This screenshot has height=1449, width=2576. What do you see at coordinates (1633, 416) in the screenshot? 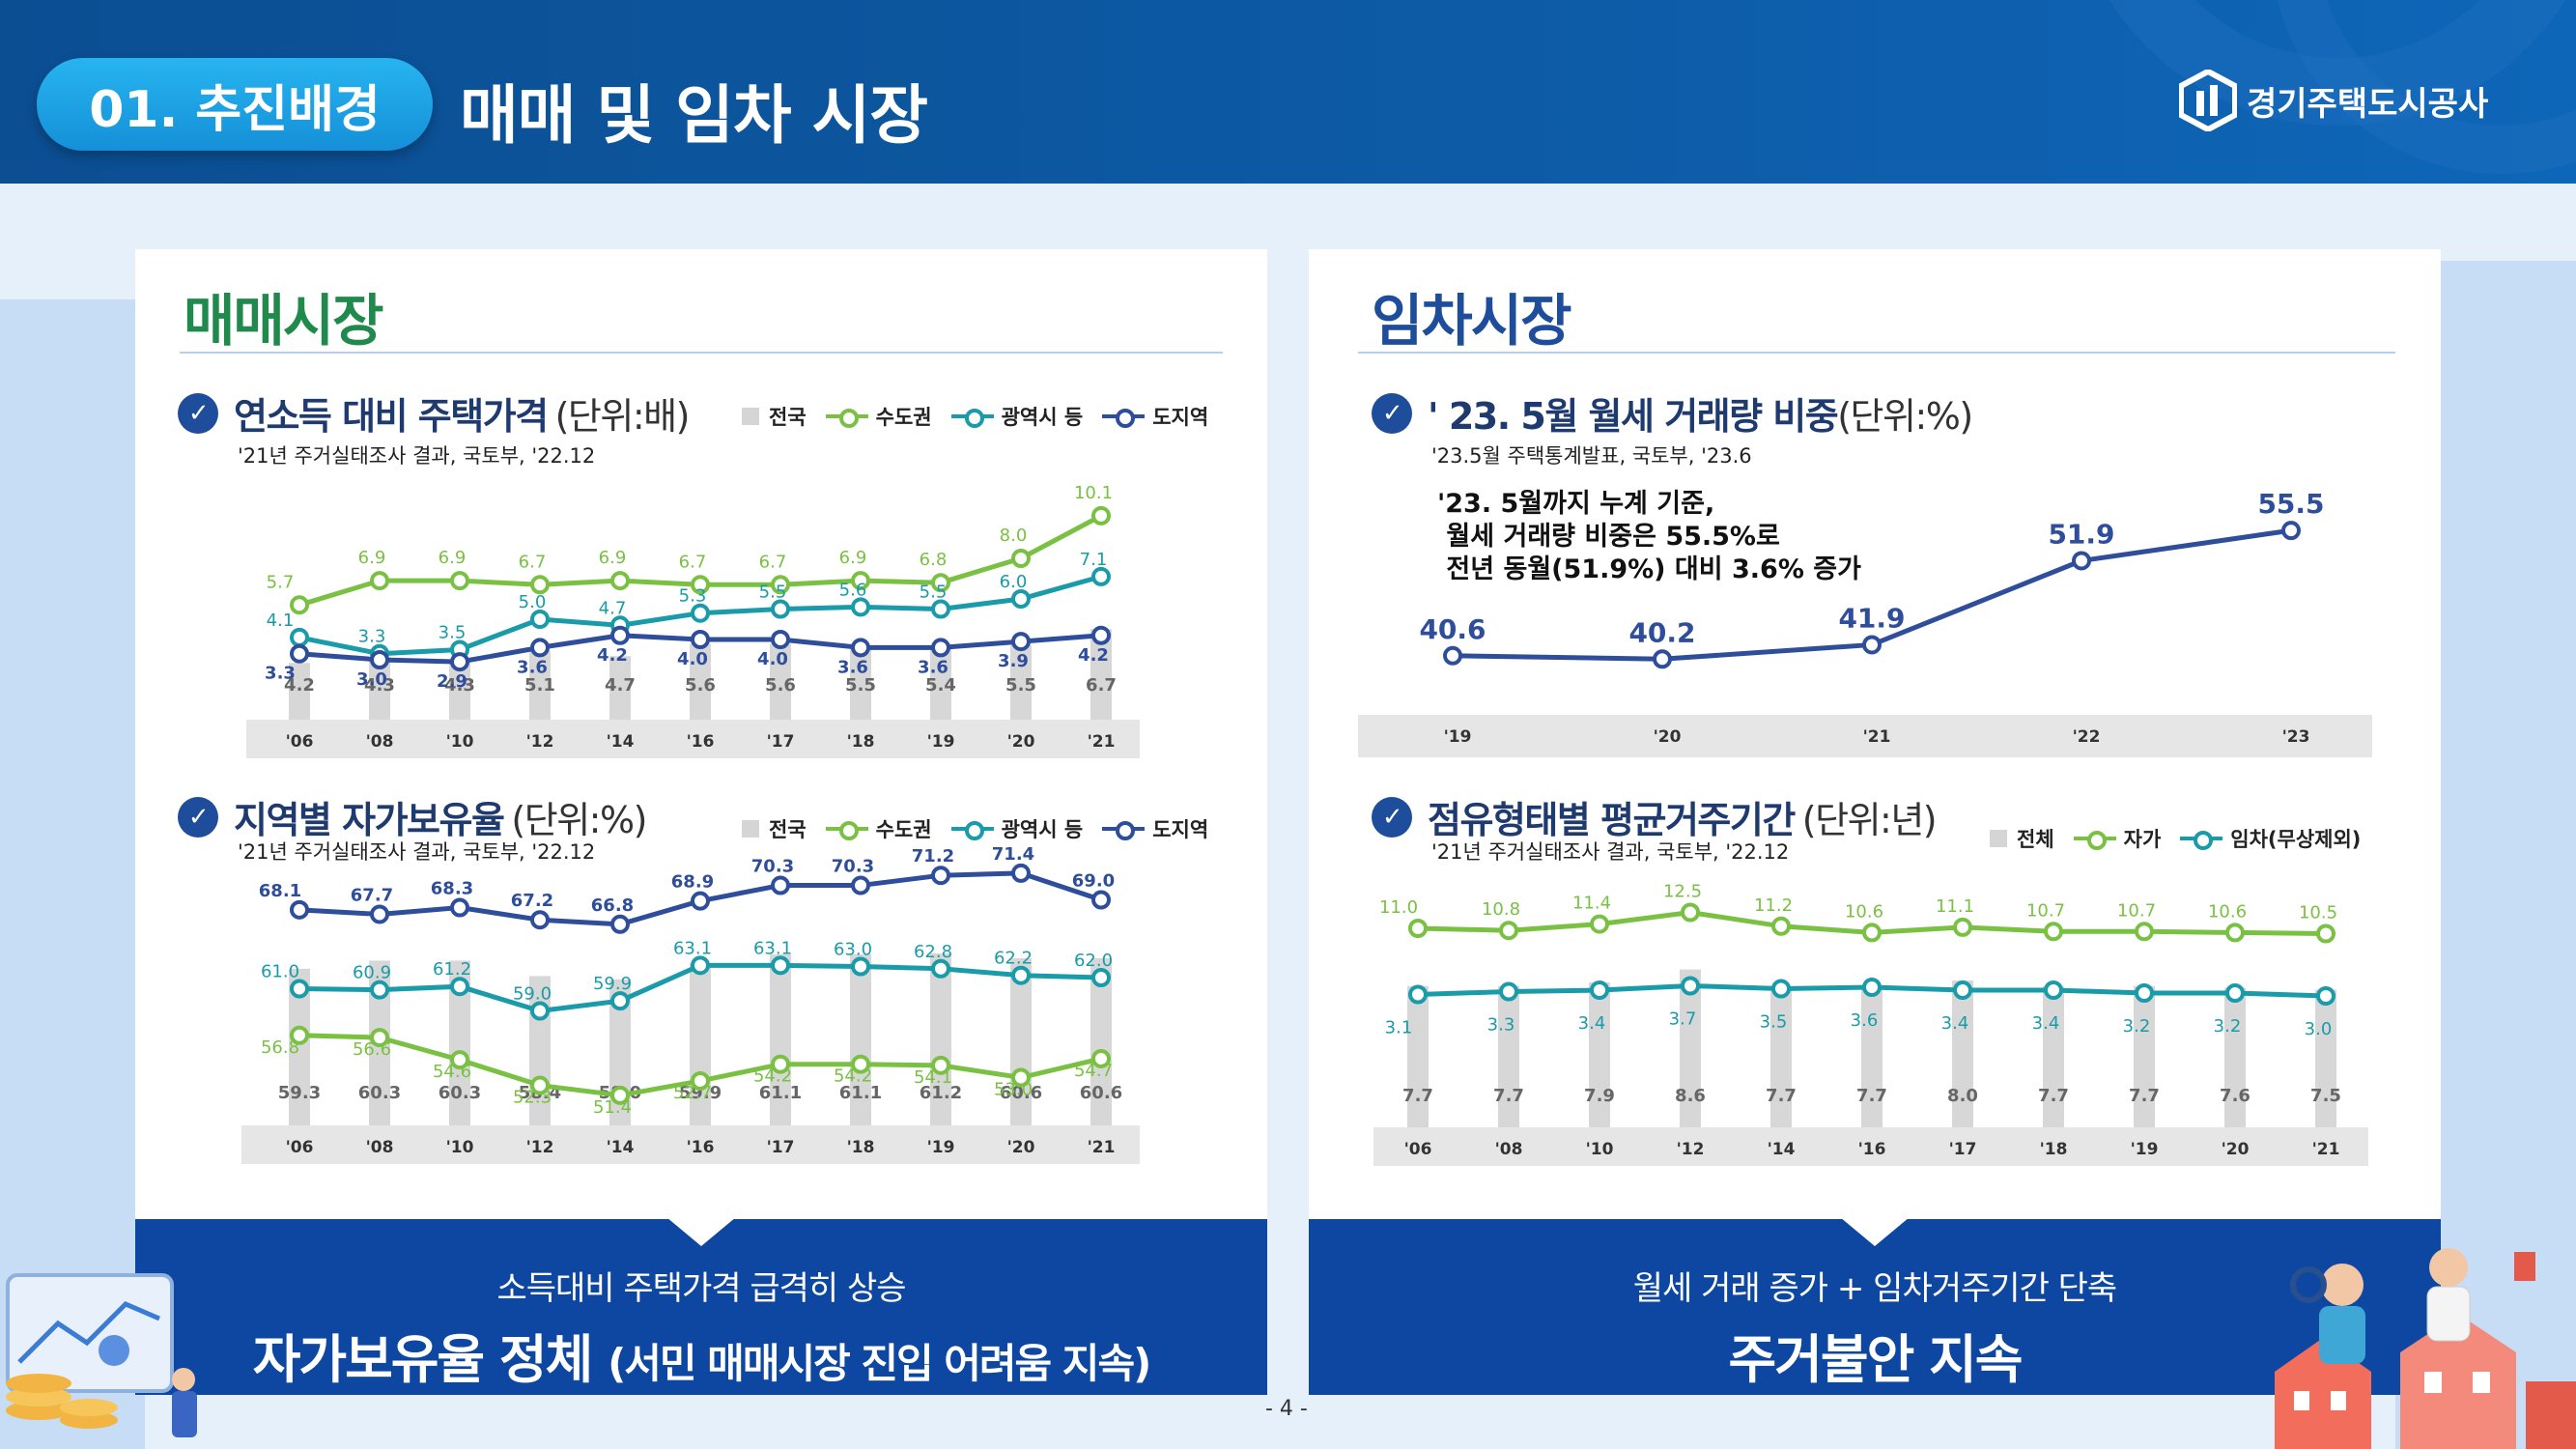
I see `chart3-title: ' 23. 5월 월세 거래량 비중` at bounding box center [1633, 416].